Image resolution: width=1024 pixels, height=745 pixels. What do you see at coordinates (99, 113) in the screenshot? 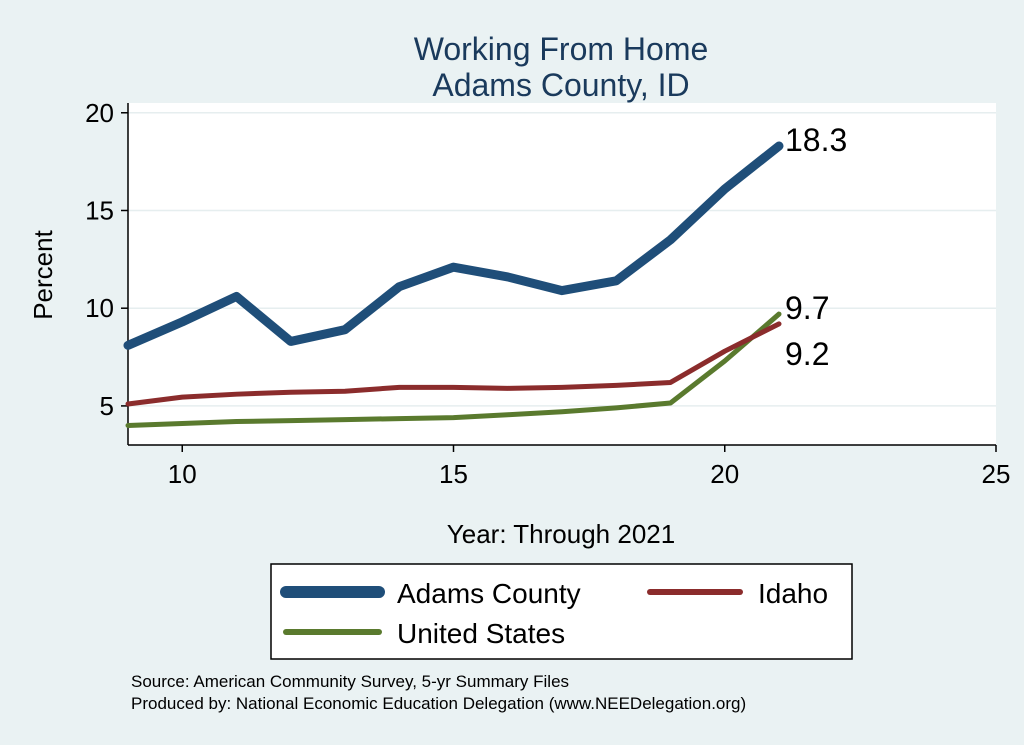
I see `y-tick-label-20: 20` at bounding box center [99, 113].